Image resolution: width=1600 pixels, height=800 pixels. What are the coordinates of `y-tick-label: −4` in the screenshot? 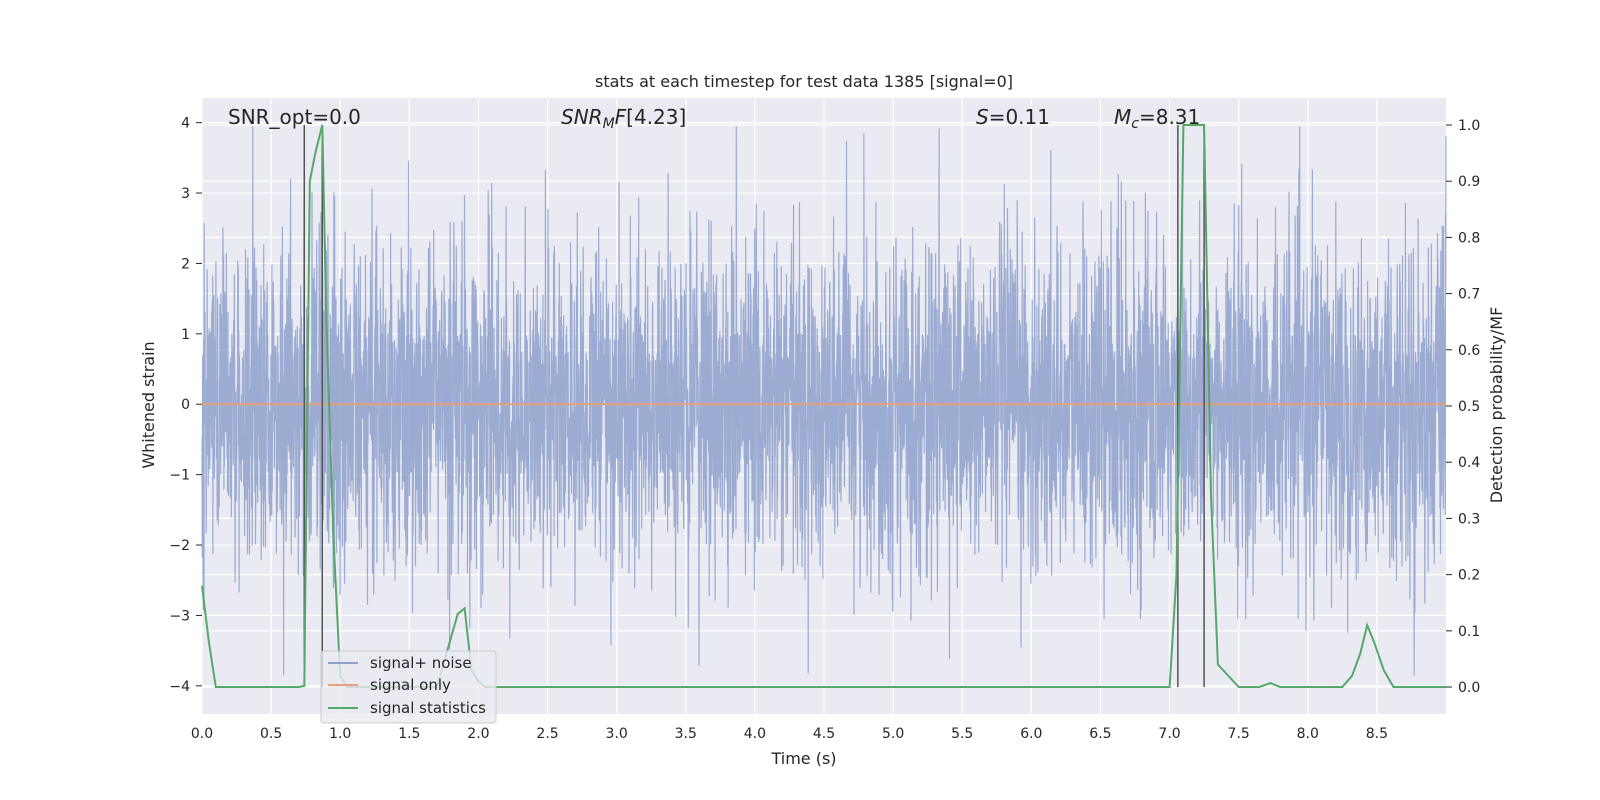 It's located at (179, 687).